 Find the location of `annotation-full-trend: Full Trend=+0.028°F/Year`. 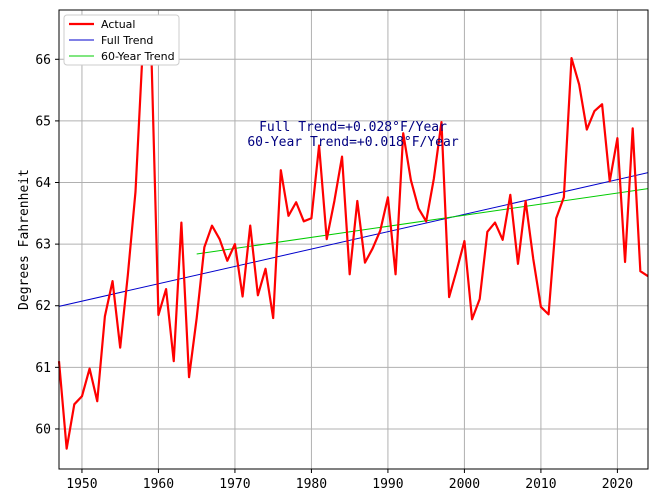

annotation-full-trend: Full Trend=+0.028°F/Year is located at coordinates (353, 127).